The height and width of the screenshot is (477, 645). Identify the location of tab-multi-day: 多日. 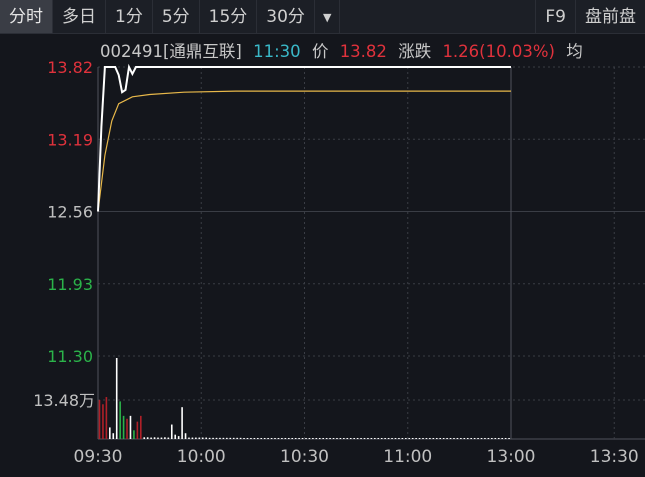
(79, 16).